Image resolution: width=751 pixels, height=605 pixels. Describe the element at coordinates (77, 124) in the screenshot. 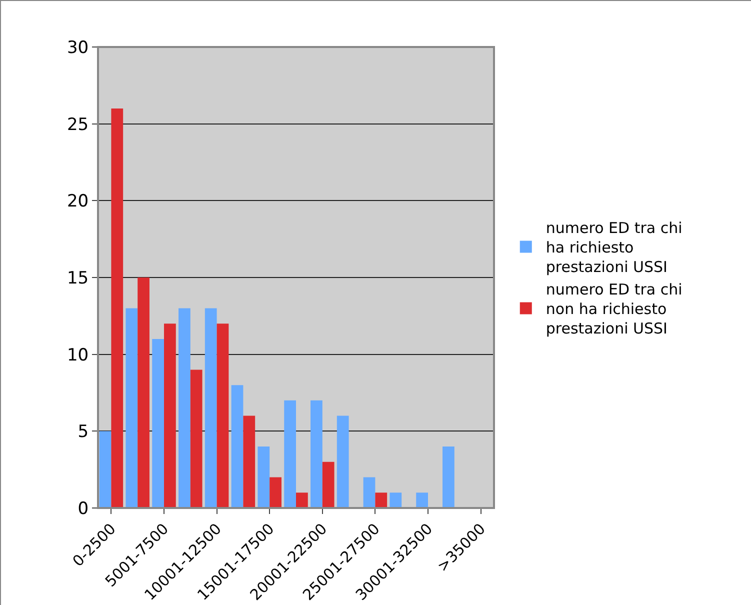

I see `y-tick-label: 25` at that location.